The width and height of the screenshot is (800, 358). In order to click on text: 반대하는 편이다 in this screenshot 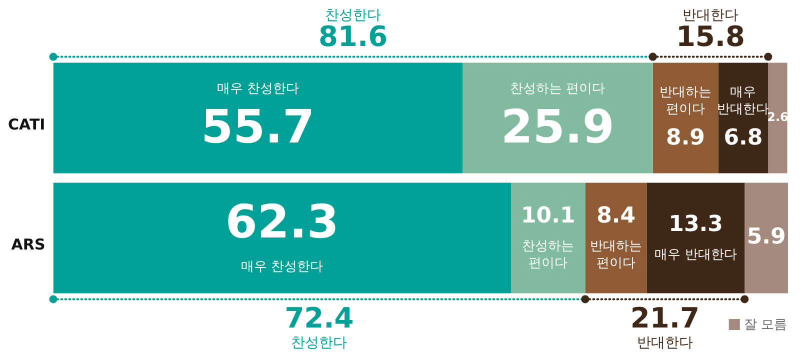, I will do `click(686, 100)`.